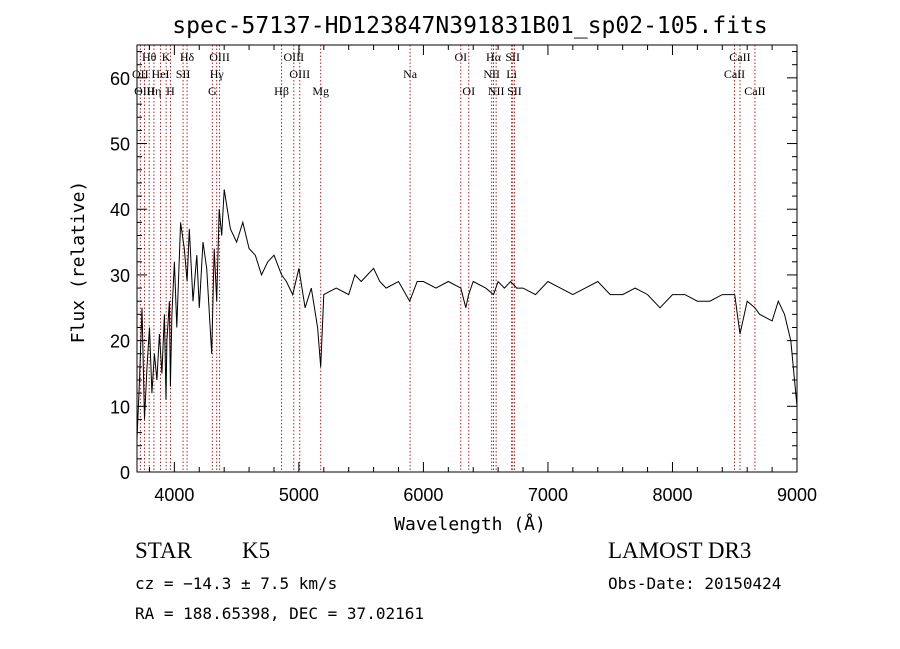  Describe the element at coordinates (170, 91) in the screenshot. I see `line-marker-label: H` at that location.